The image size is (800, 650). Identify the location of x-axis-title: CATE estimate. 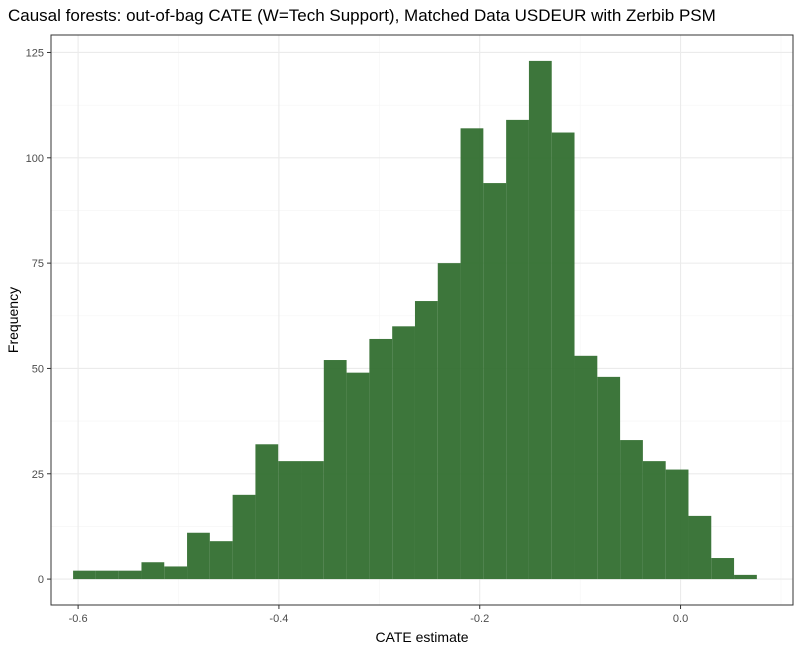
(421, 637).